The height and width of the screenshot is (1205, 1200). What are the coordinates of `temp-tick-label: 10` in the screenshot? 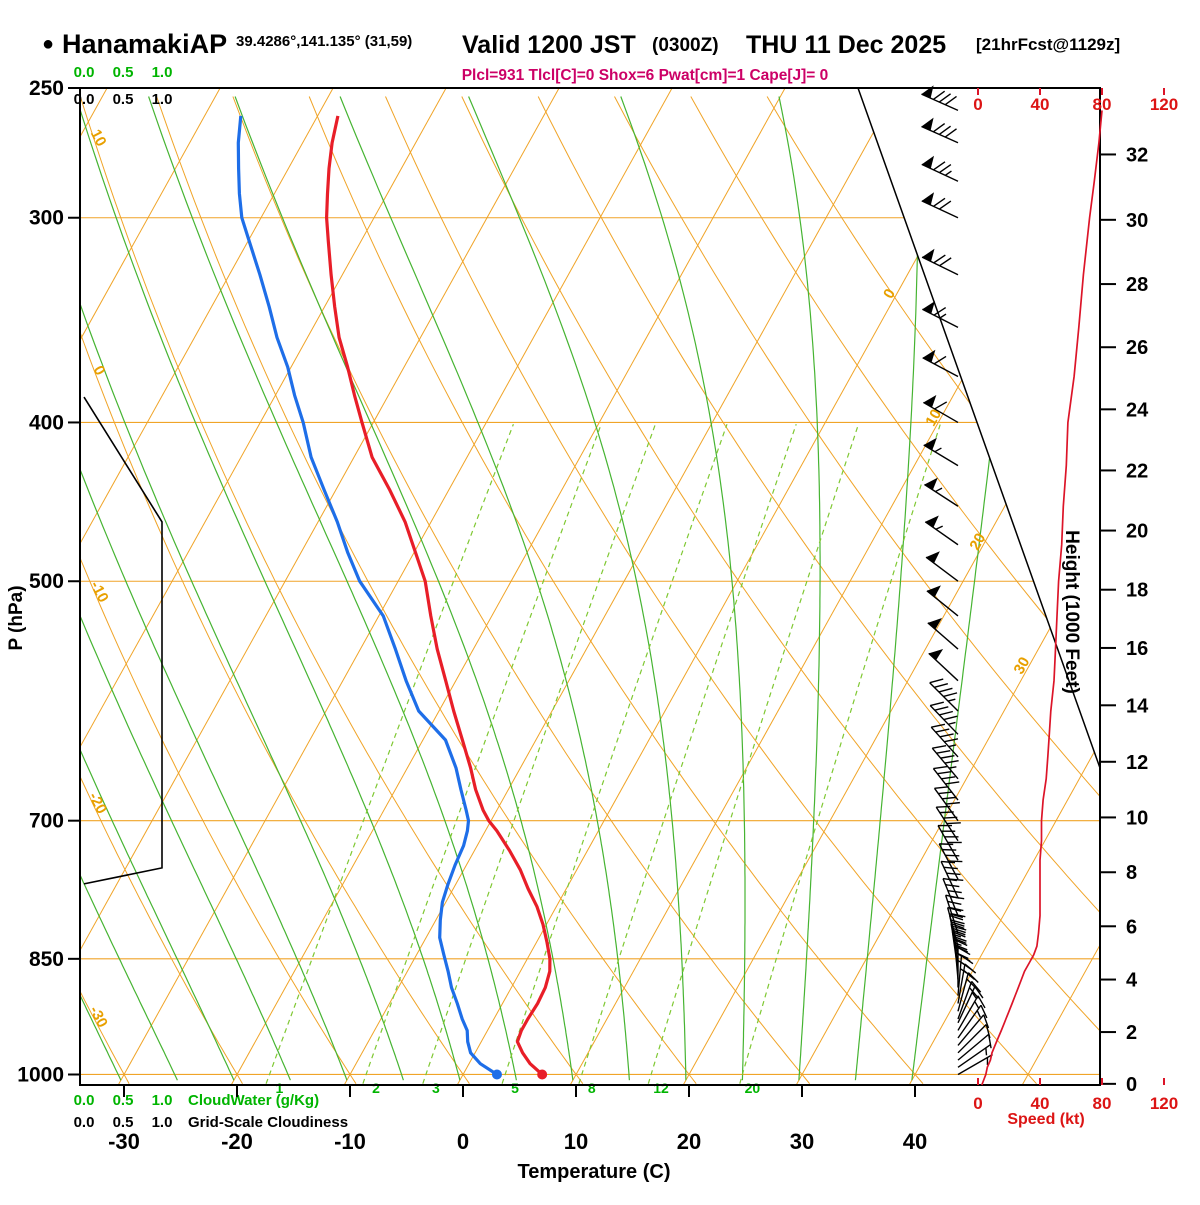 It's located at (576, 1141).